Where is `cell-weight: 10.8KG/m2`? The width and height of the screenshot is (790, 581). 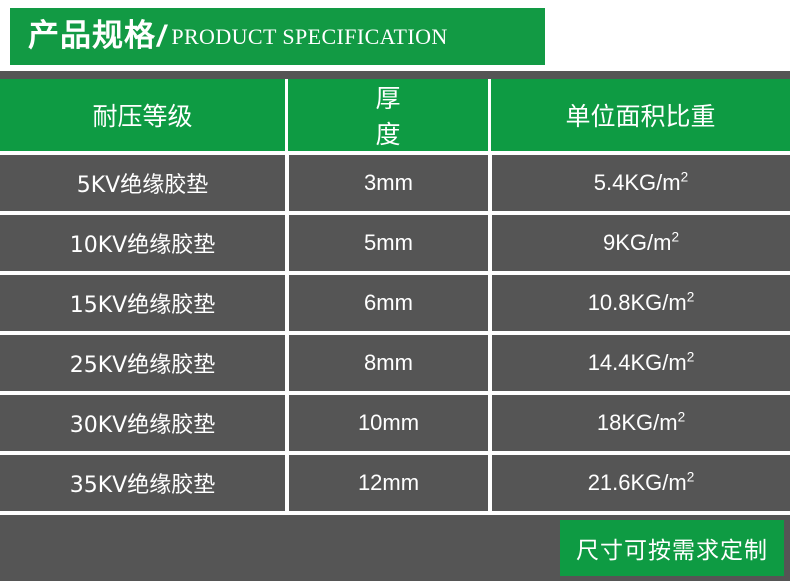 cell-weight: 10.8KG/m2 is located at coordinates (639, 301).